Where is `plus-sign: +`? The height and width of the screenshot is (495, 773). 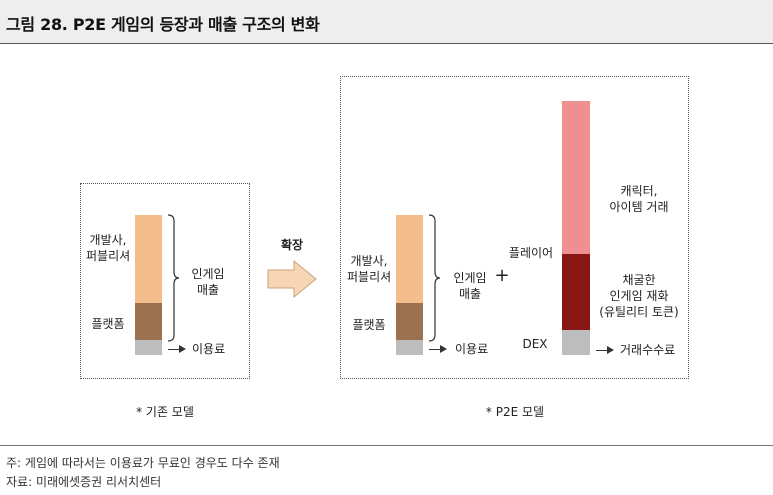 plus-sign: + is located at coordinates (502, 275).